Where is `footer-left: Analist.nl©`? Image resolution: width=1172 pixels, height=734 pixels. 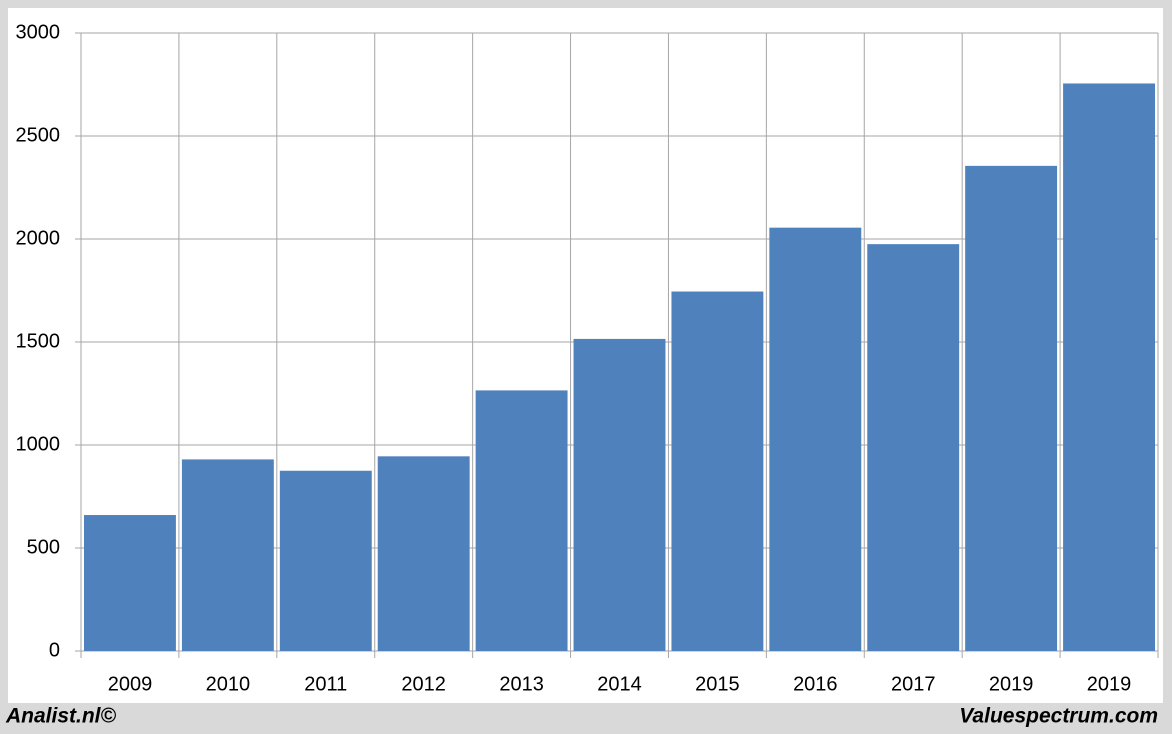 footer-left: Analist.nl© is located at coordinates (61, 716).